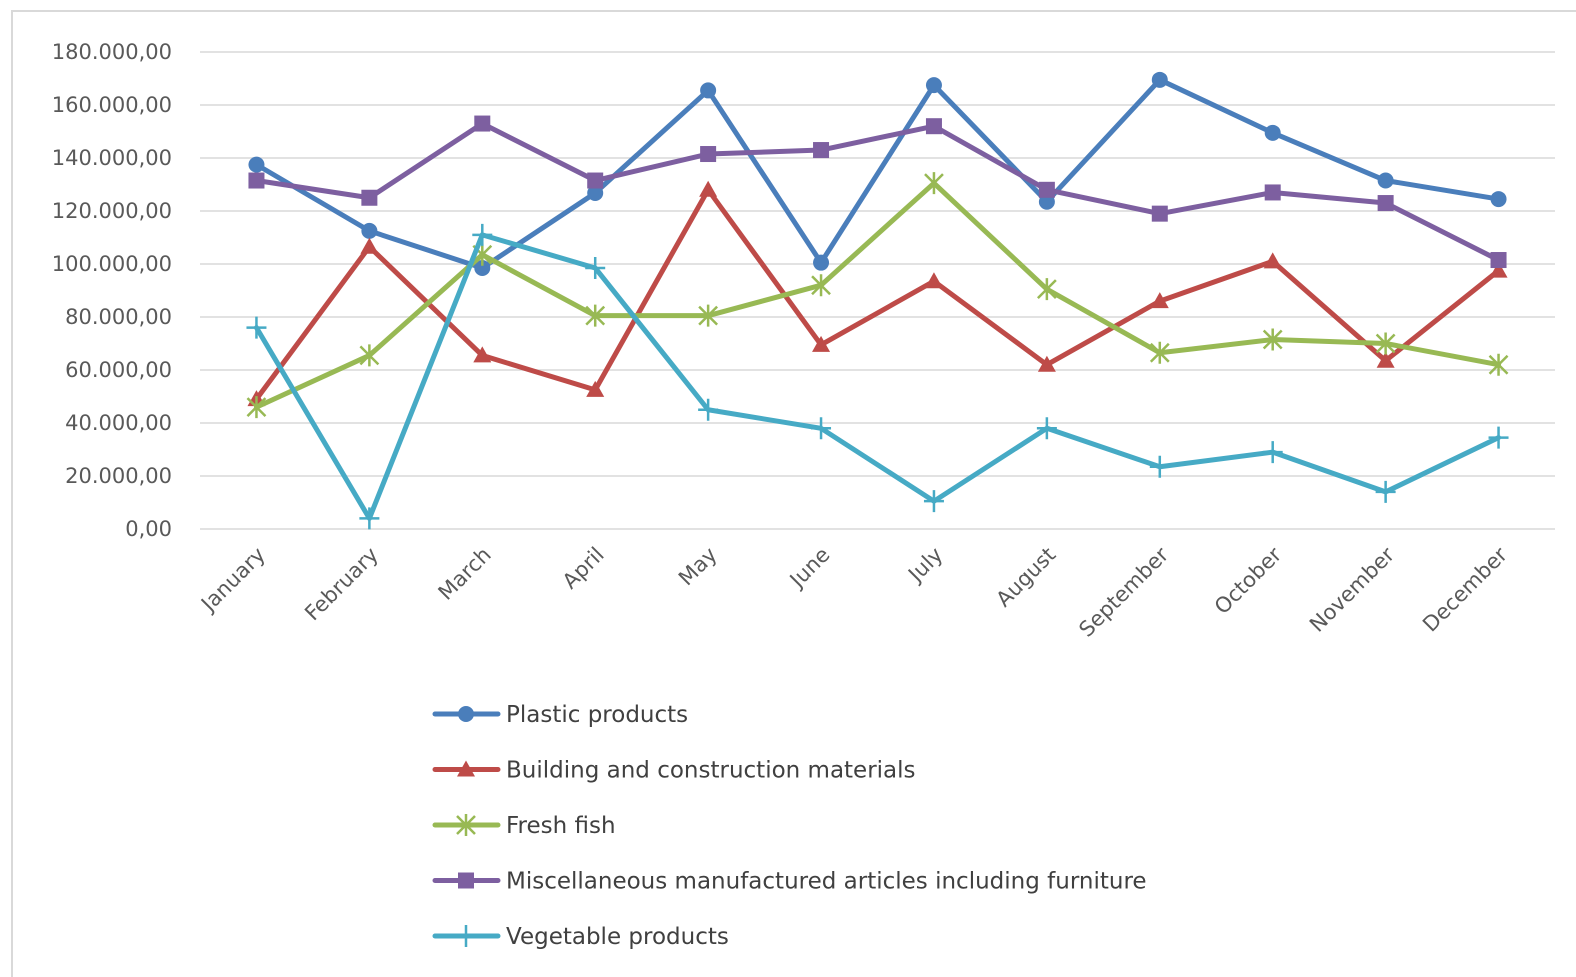 The image size is (1576, 977). Describe the element at coordinates (1025, 577) in the screenshot. I see `x-tick-label: August` at that location.